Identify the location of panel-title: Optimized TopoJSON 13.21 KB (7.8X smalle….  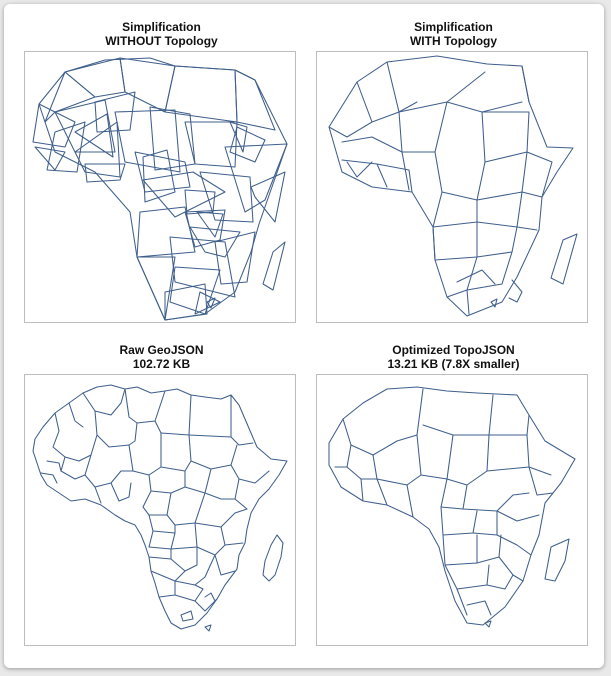
(453, 358).